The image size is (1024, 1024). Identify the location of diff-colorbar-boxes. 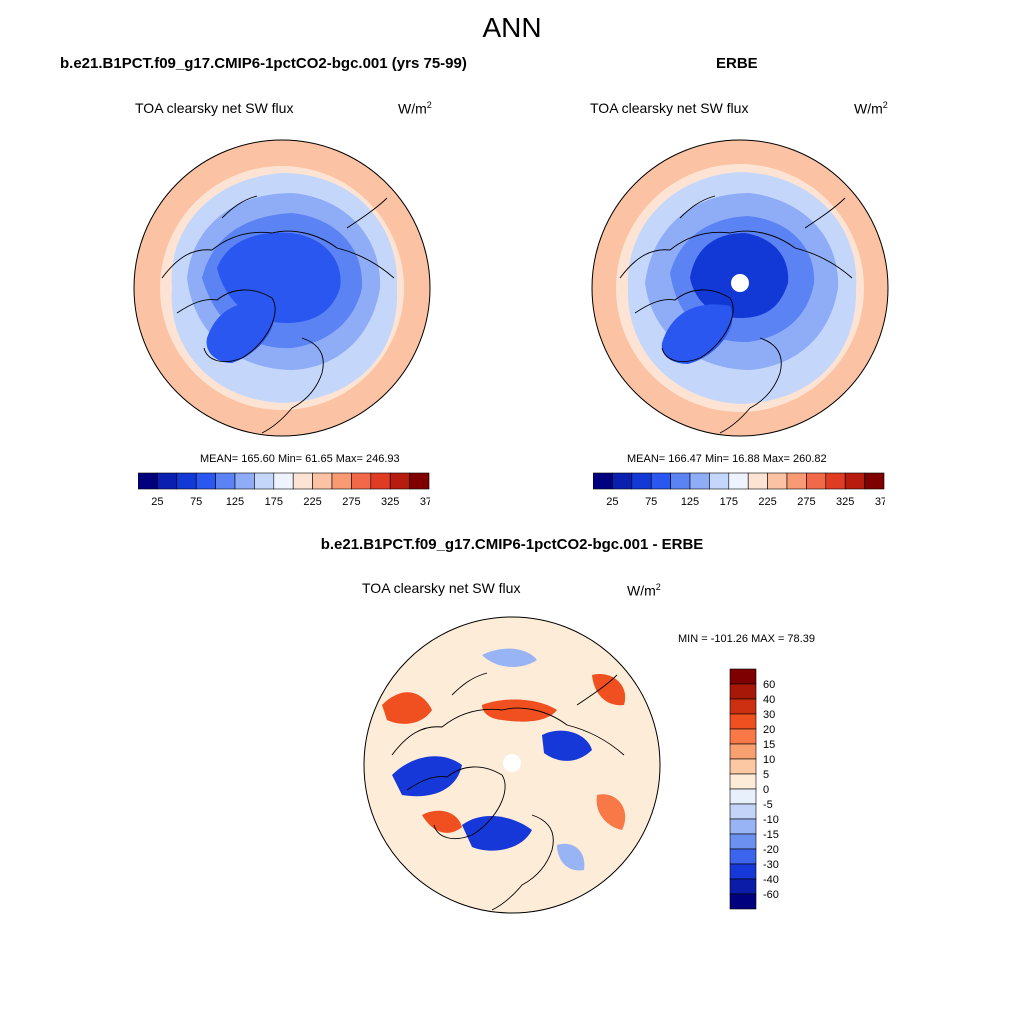
(743, 789).